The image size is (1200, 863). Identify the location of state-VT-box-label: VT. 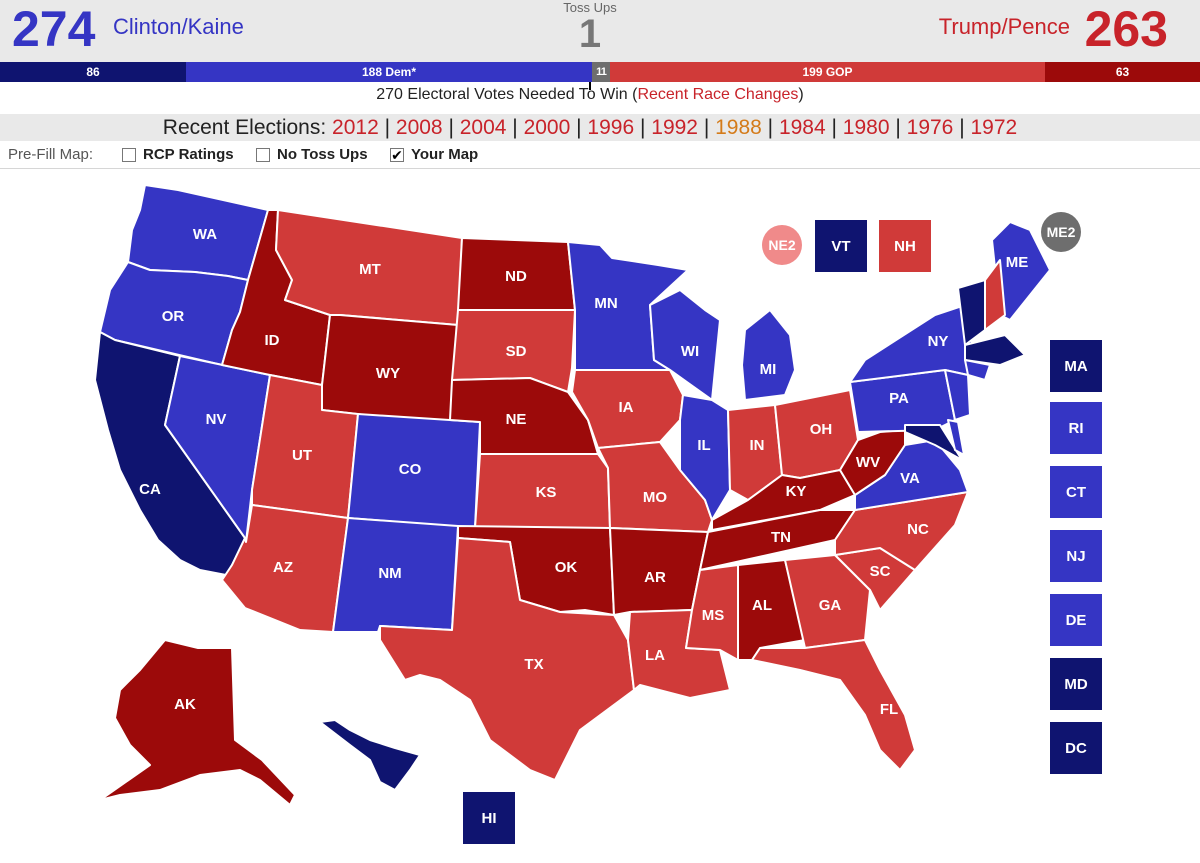
(841, 246).